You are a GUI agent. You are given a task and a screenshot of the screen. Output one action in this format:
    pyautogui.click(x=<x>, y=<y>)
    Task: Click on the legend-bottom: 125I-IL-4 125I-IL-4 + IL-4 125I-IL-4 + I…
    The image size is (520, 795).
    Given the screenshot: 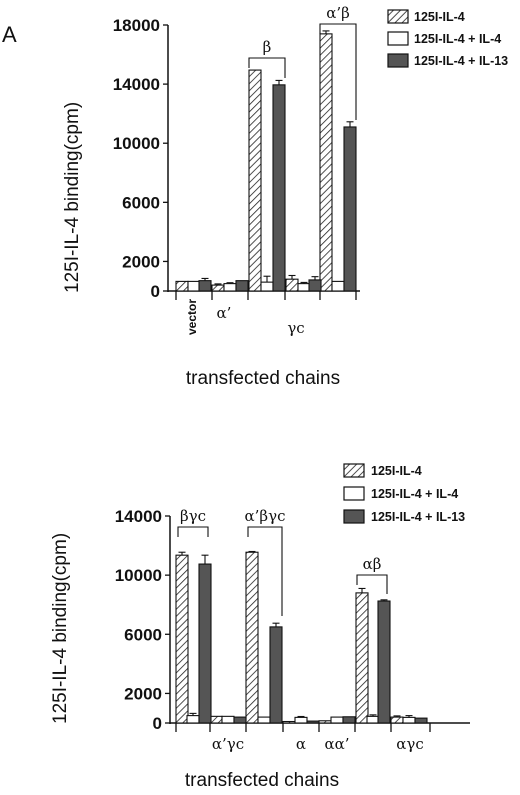 What is the action you would take?
    pyautogui.click(x=404, y=493)
    